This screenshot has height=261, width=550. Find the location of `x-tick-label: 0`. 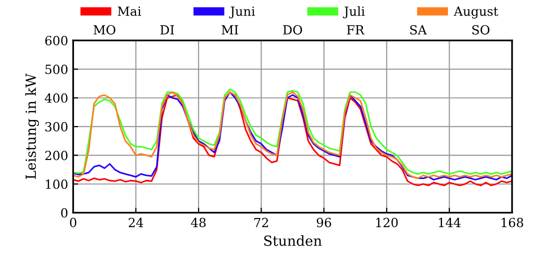

x-tick-label: 0 is located at coordinates (73, 223).